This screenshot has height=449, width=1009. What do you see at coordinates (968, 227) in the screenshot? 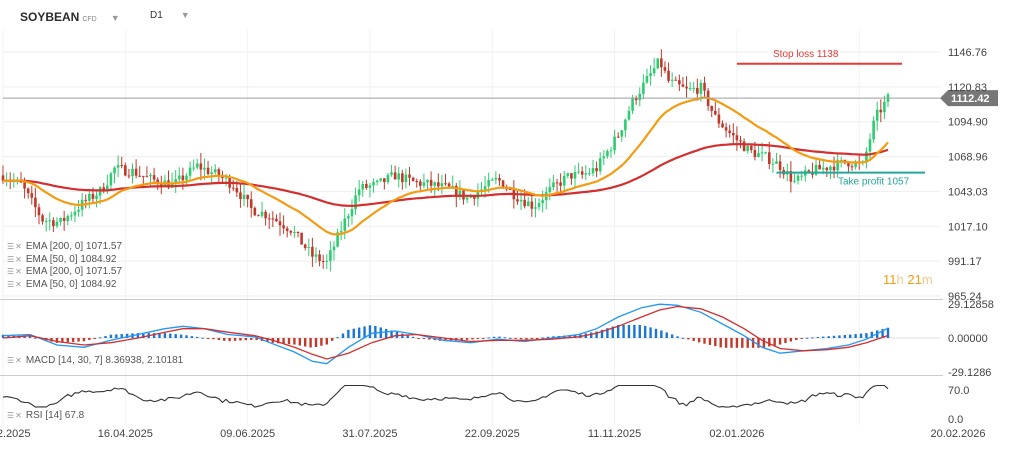
I see `price-tick-label: 1017.10` at bounding box center [968, 227].